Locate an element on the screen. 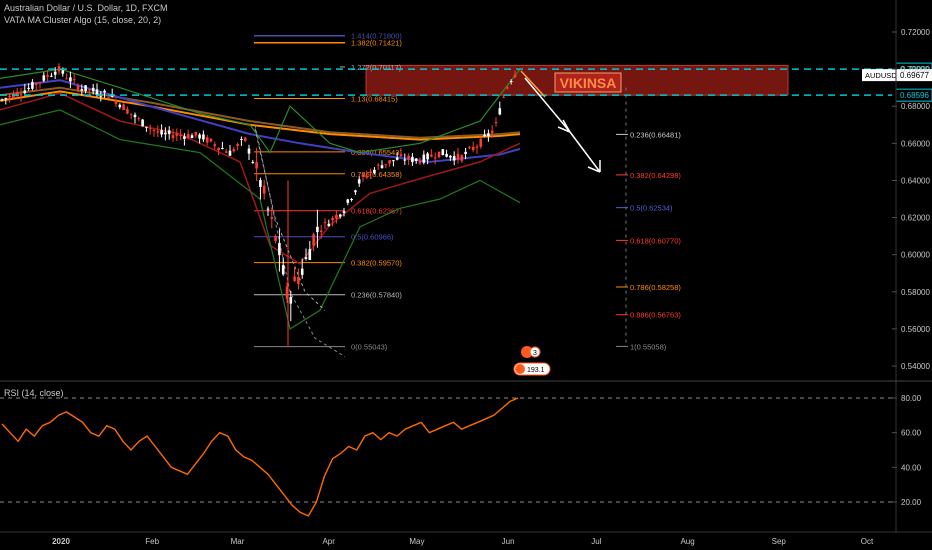 This screenshot has width=932, height=550. fib-level-label: 1.272(0.70117) is located at coordinates (376, 67).